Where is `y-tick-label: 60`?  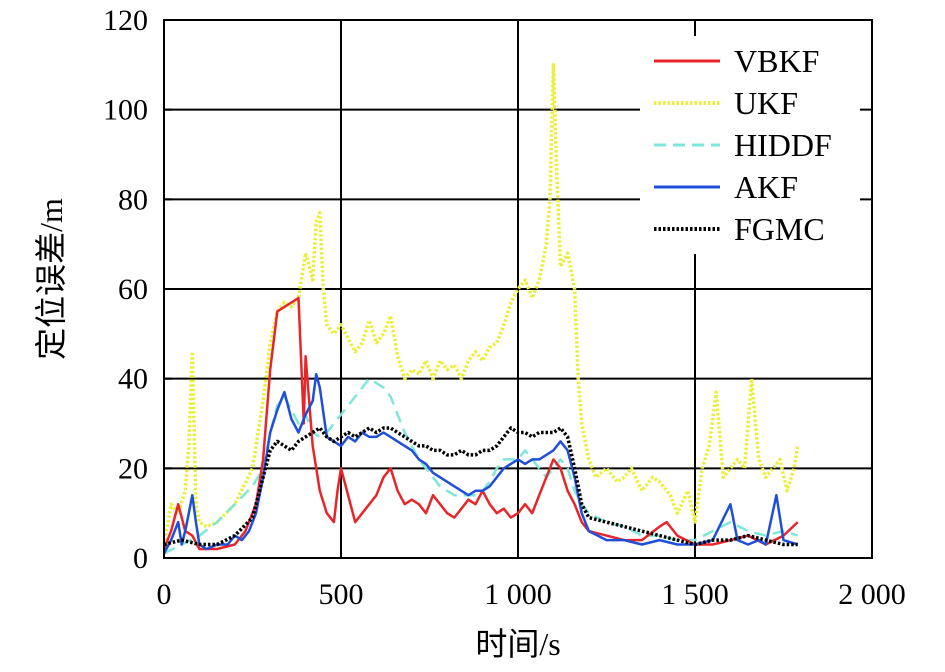
y-tick-label: 60 is located at coordinates (133, 289).